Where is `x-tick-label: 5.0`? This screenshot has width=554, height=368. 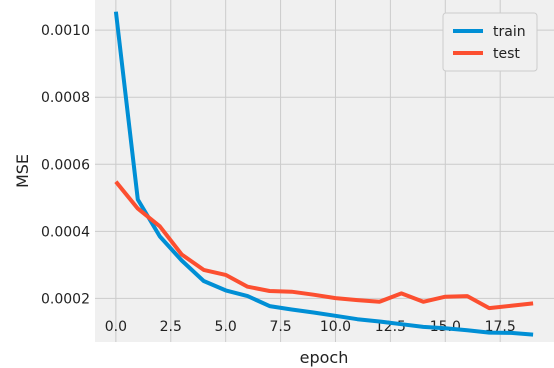 x-tick-label: 5.0 is located at coordinates (226, 327).